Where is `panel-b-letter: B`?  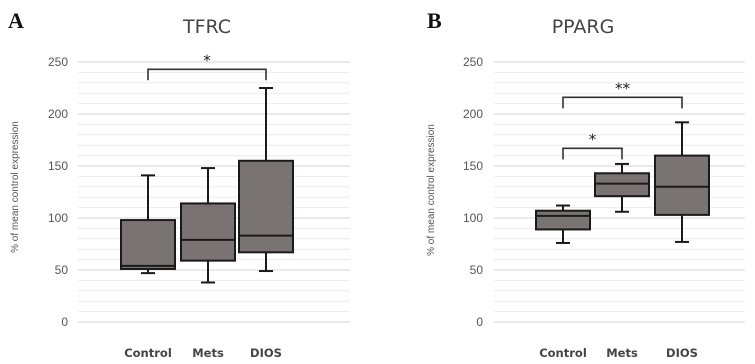 panel-b-letter: B is located at coordinates (434, 20).